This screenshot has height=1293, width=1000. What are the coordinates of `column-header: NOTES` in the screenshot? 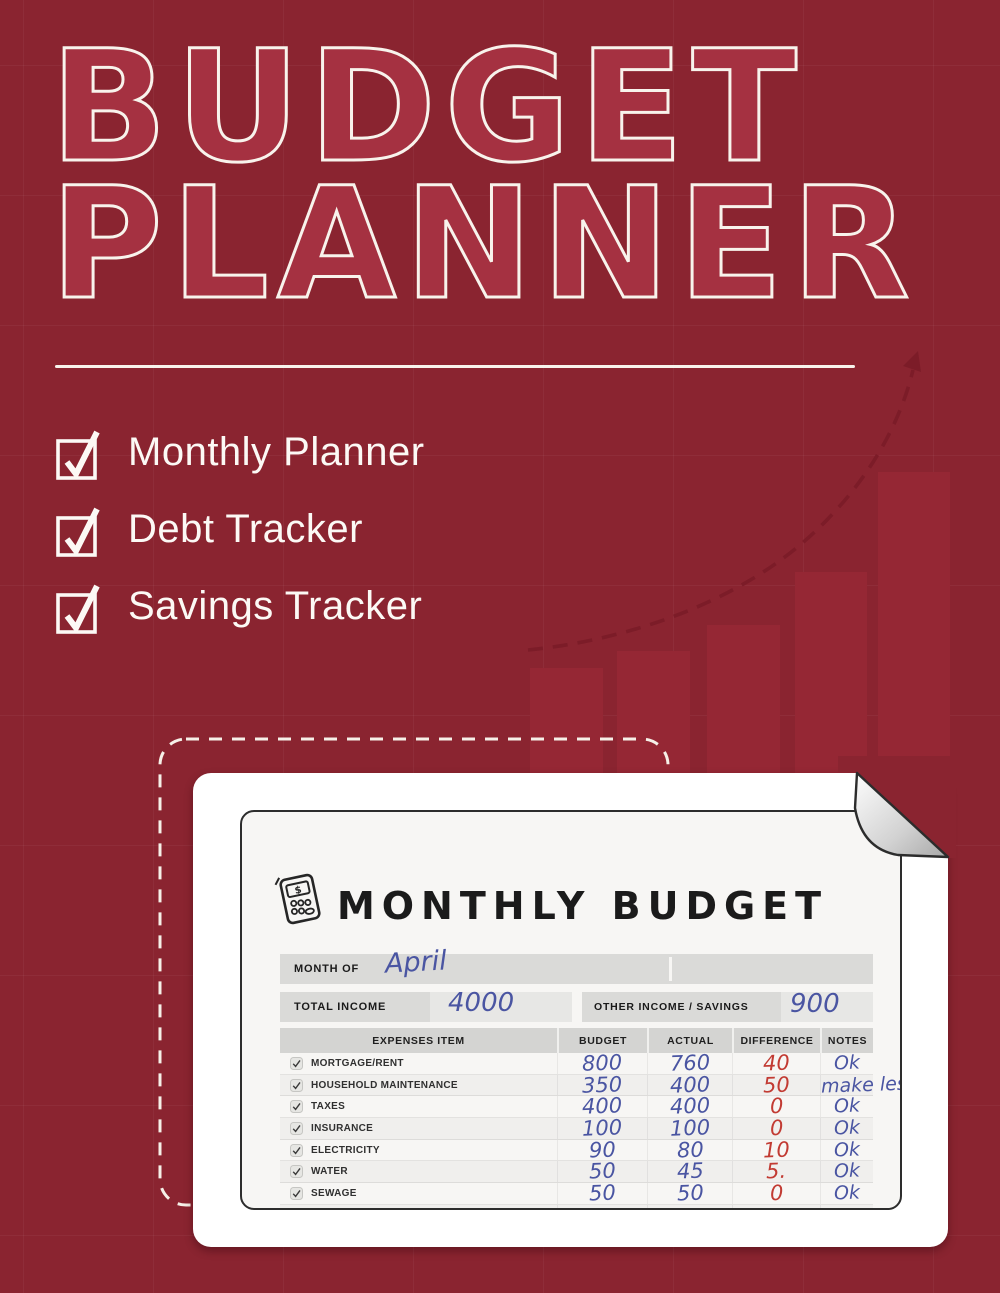 It's located at (846, 1040).